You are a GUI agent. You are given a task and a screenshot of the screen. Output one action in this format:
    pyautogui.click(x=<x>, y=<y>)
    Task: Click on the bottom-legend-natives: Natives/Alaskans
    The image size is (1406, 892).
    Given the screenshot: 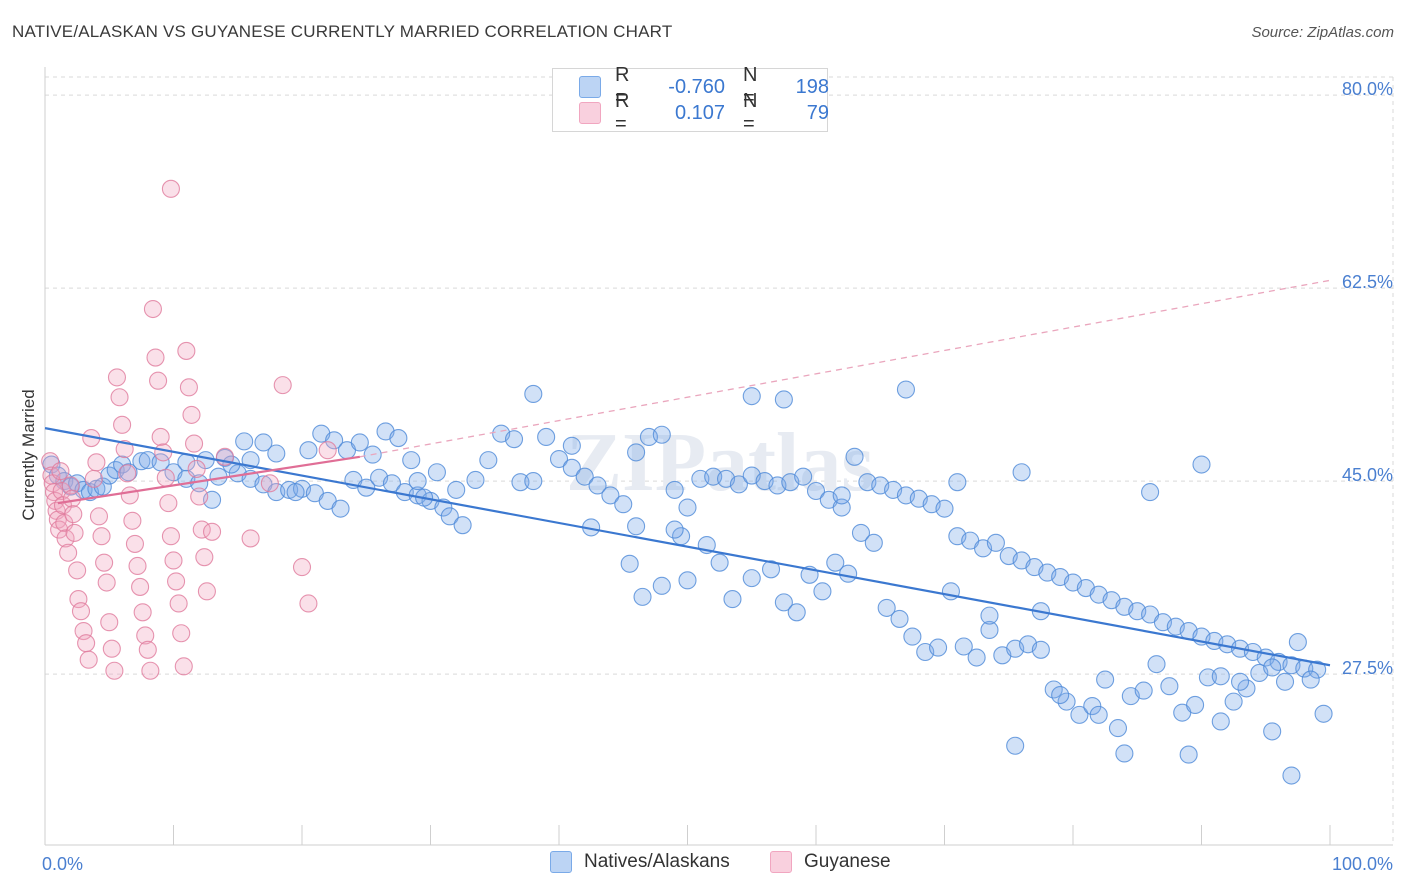 What is the action you would take?
    pyautogui.click(x=640, y=862)
    